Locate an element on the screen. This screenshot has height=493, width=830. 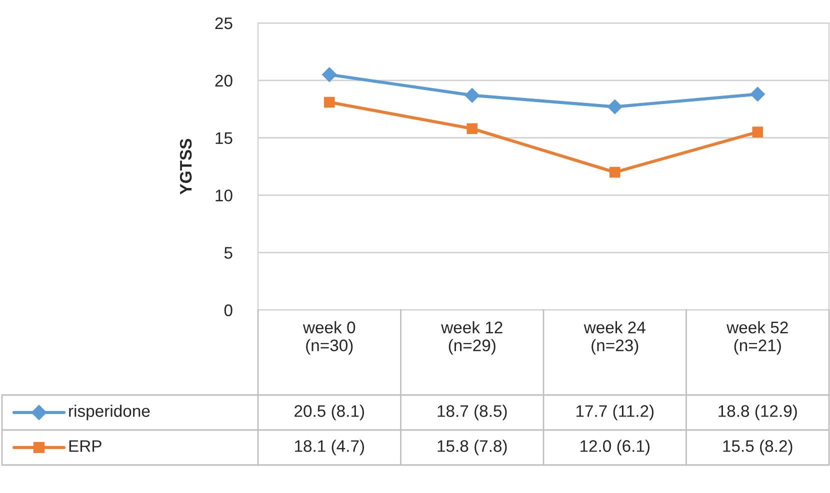
legend-label: ERP is located at coordinates (85, 446).